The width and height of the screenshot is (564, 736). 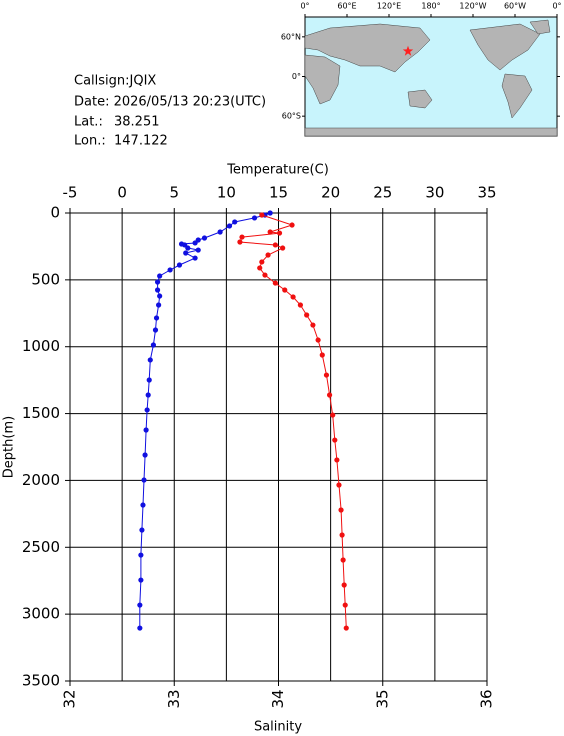 I want to click on map-x-tick-label: 120°E, so click(x=389, y=6).